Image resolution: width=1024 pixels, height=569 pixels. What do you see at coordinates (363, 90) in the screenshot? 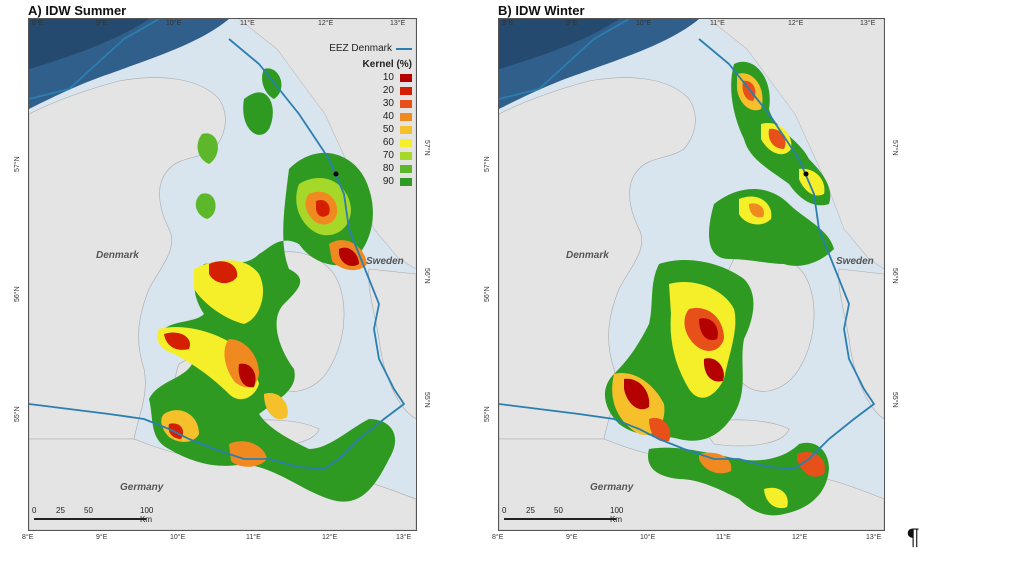
I see `legend-kernel-row: 20` at bounding box center [363, 90].